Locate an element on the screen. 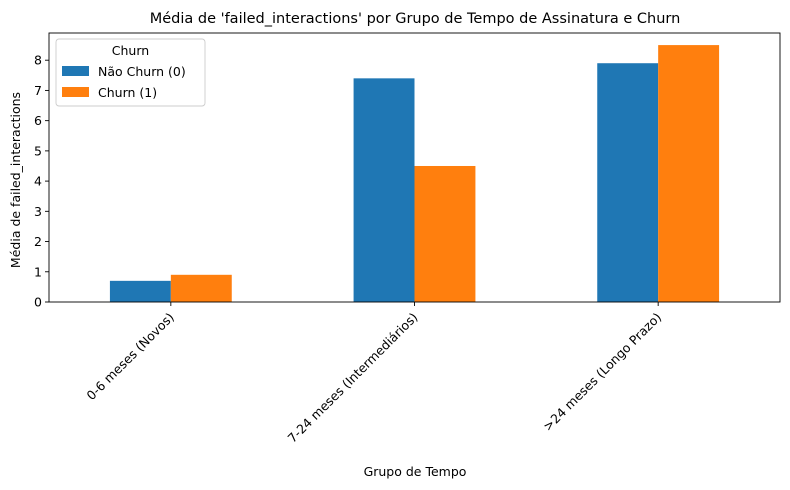  legend: Churn Não Churn (0) Churn (1) is located at coordinates (130, 72).